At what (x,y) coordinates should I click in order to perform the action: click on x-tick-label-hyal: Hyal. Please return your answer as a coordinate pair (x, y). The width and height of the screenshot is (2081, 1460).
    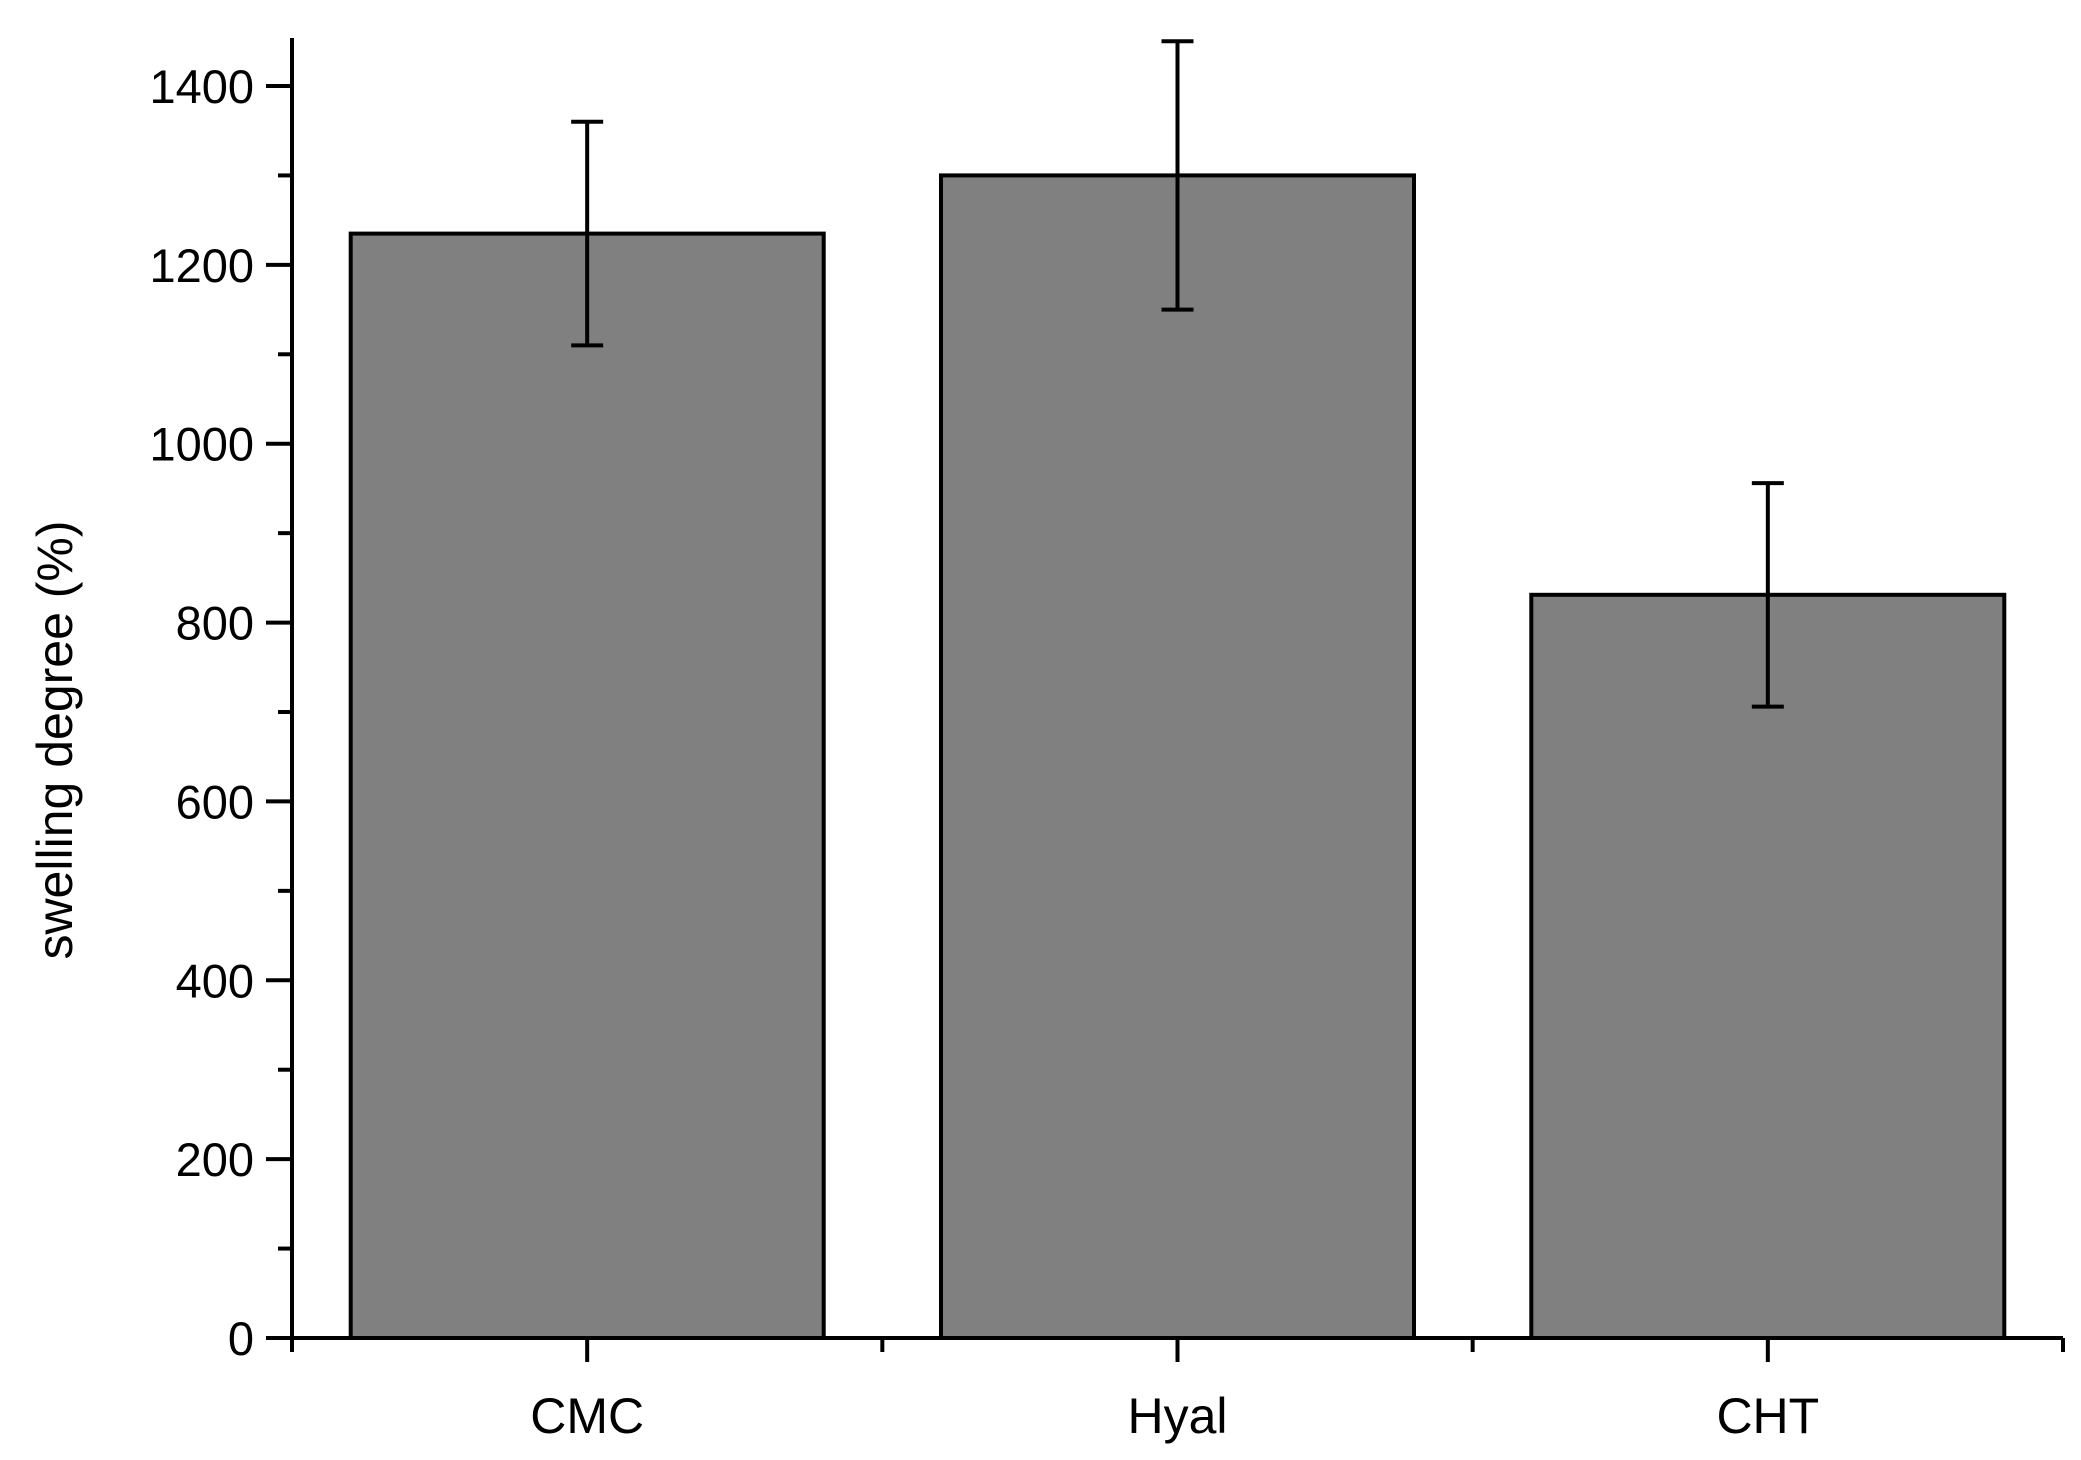
    Looking at the image, I should click on (1177, 1416).